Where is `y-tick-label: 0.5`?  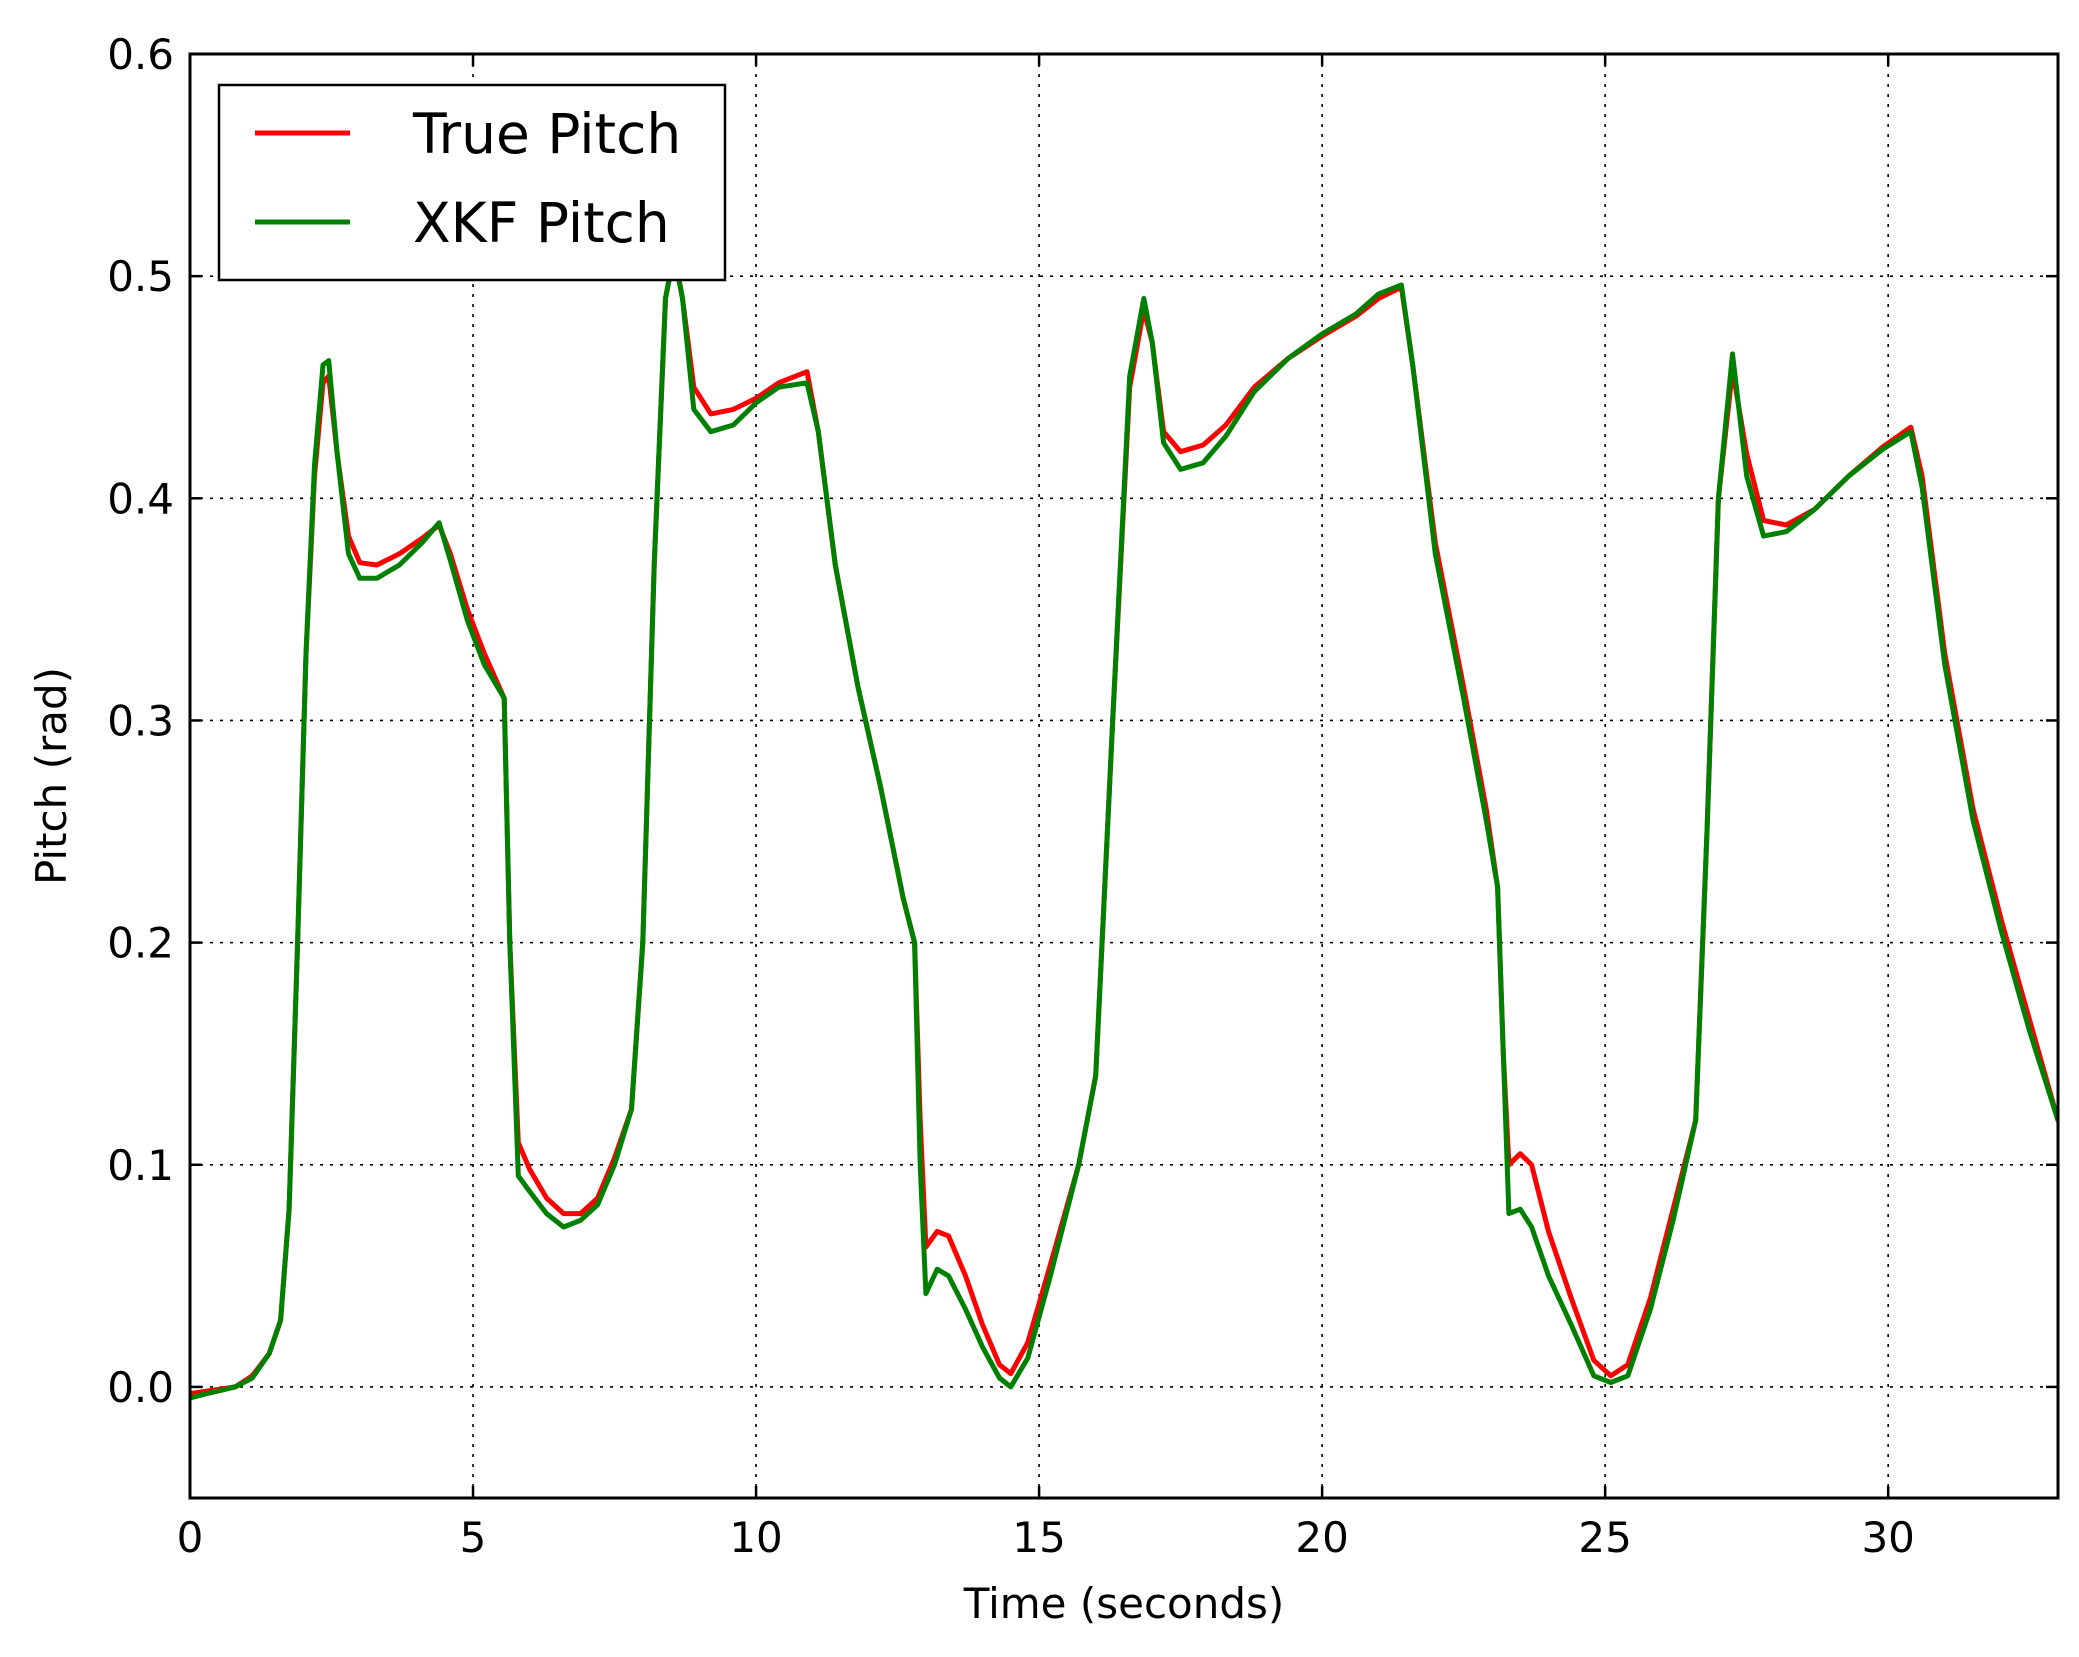
y-tick-label: 0.5 is located at coordinates (140, 276).